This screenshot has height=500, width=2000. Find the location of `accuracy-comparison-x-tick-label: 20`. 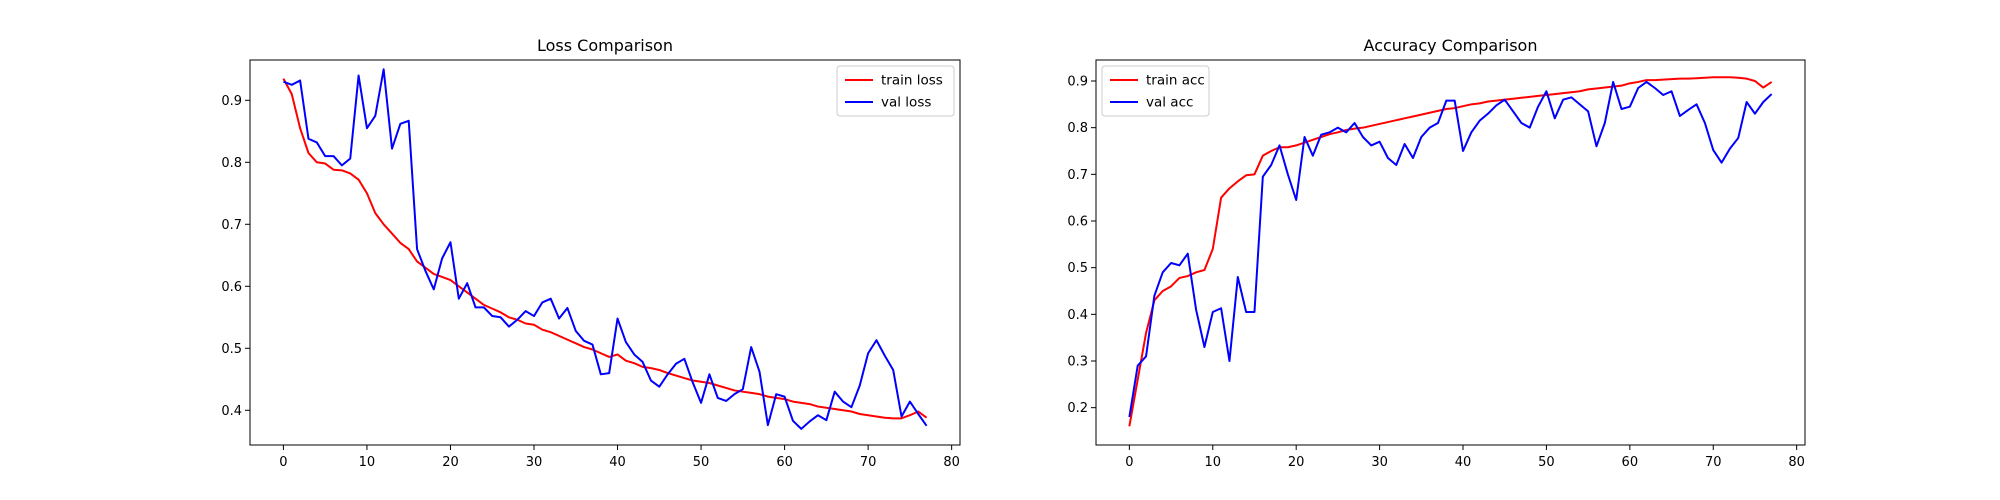

accuracy-comparison-x-tick-label: 20 is located at coordinates (1296, 462).